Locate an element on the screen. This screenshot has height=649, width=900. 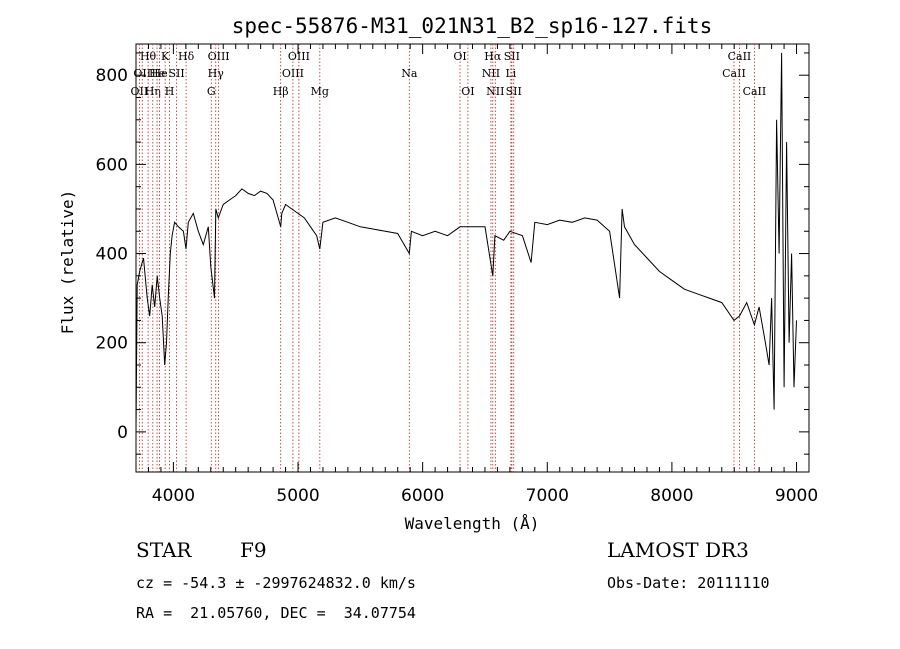
survey-name: LAMOST DR3 is located at coordinates (678, 550).